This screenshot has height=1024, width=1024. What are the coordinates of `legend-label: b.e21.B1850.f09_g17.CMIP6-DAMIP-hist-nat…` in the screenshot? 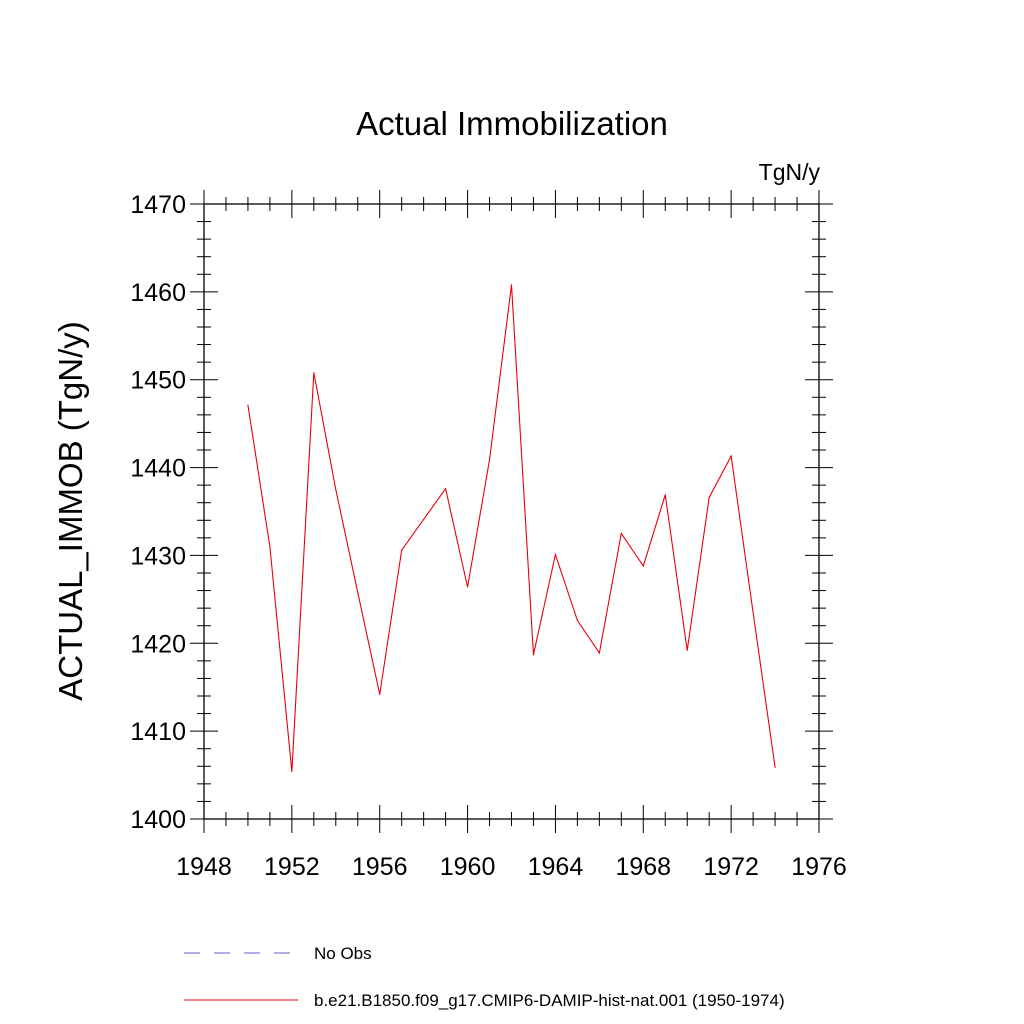 It's located at (549, 1000).